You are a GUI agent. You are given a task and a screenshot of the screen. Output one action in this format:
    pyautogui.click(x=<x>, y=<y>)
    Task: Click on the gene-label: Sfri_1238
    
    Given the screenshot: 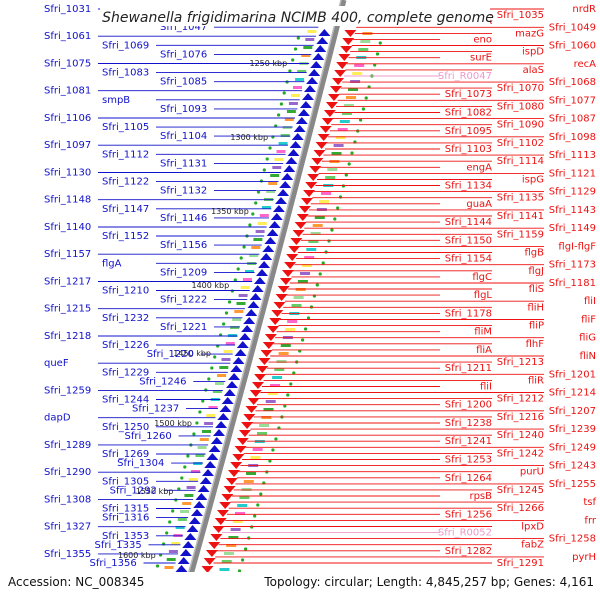 What is the action you would take?
    pyautogui.click(x=468, y=423)
    